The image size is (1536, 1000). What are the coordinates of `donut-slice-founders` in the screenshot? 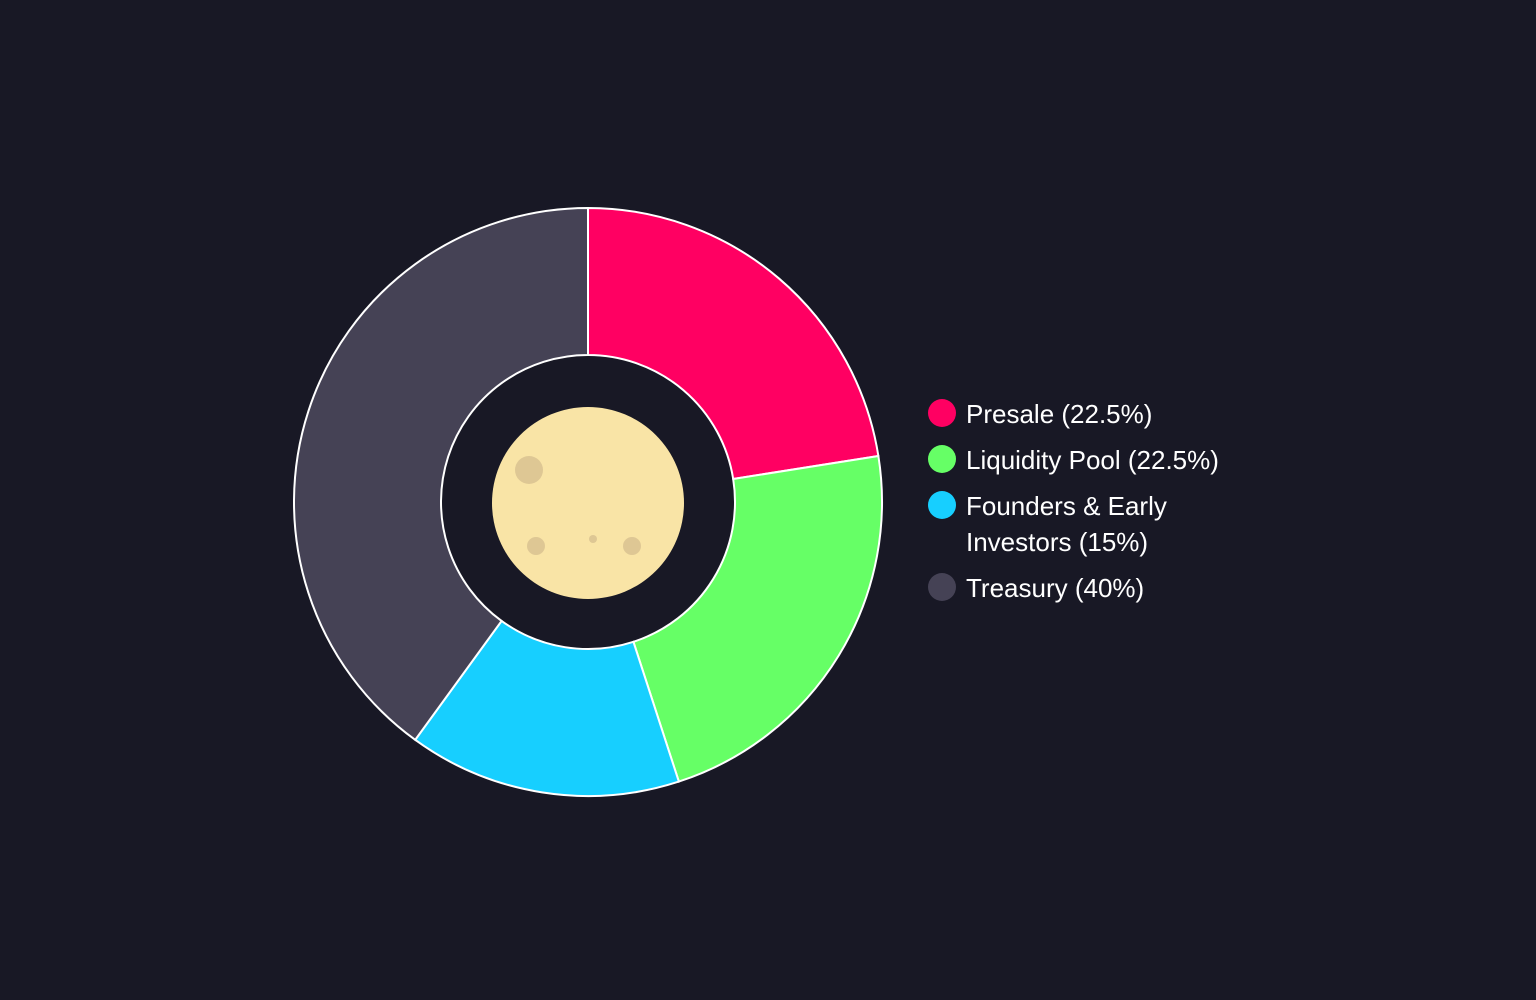 It's located at (547, 708).